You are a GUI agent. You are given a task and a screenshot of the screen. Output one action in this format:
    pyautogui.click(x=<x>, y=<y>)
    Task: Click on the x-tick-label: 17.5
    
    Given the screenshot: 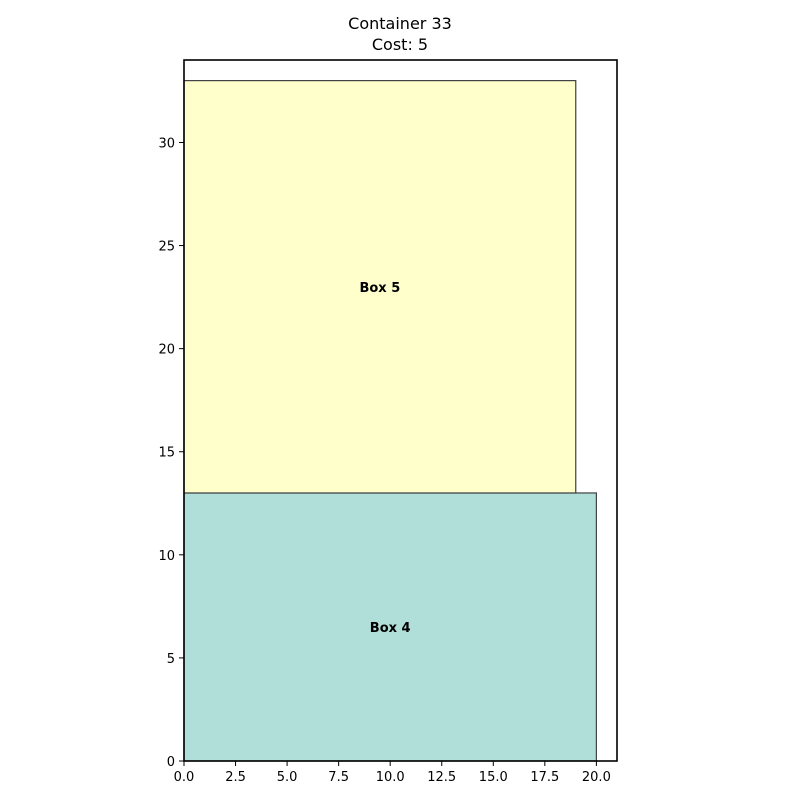 What is the action you would take?
    pyautogui.click(x=544, y=777)
    